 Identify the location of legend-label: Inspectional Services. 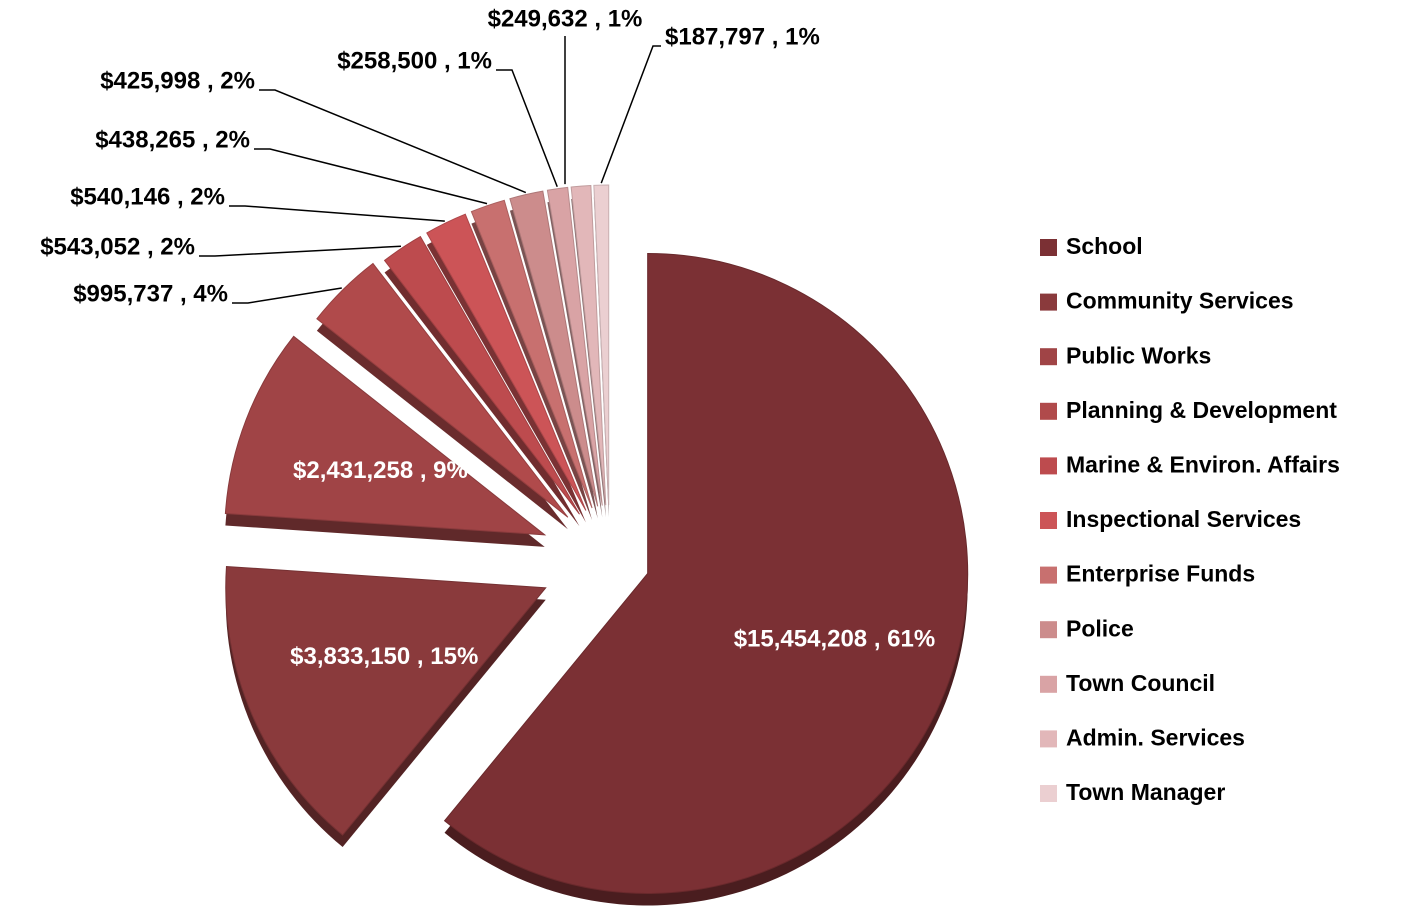
(1183, 519).